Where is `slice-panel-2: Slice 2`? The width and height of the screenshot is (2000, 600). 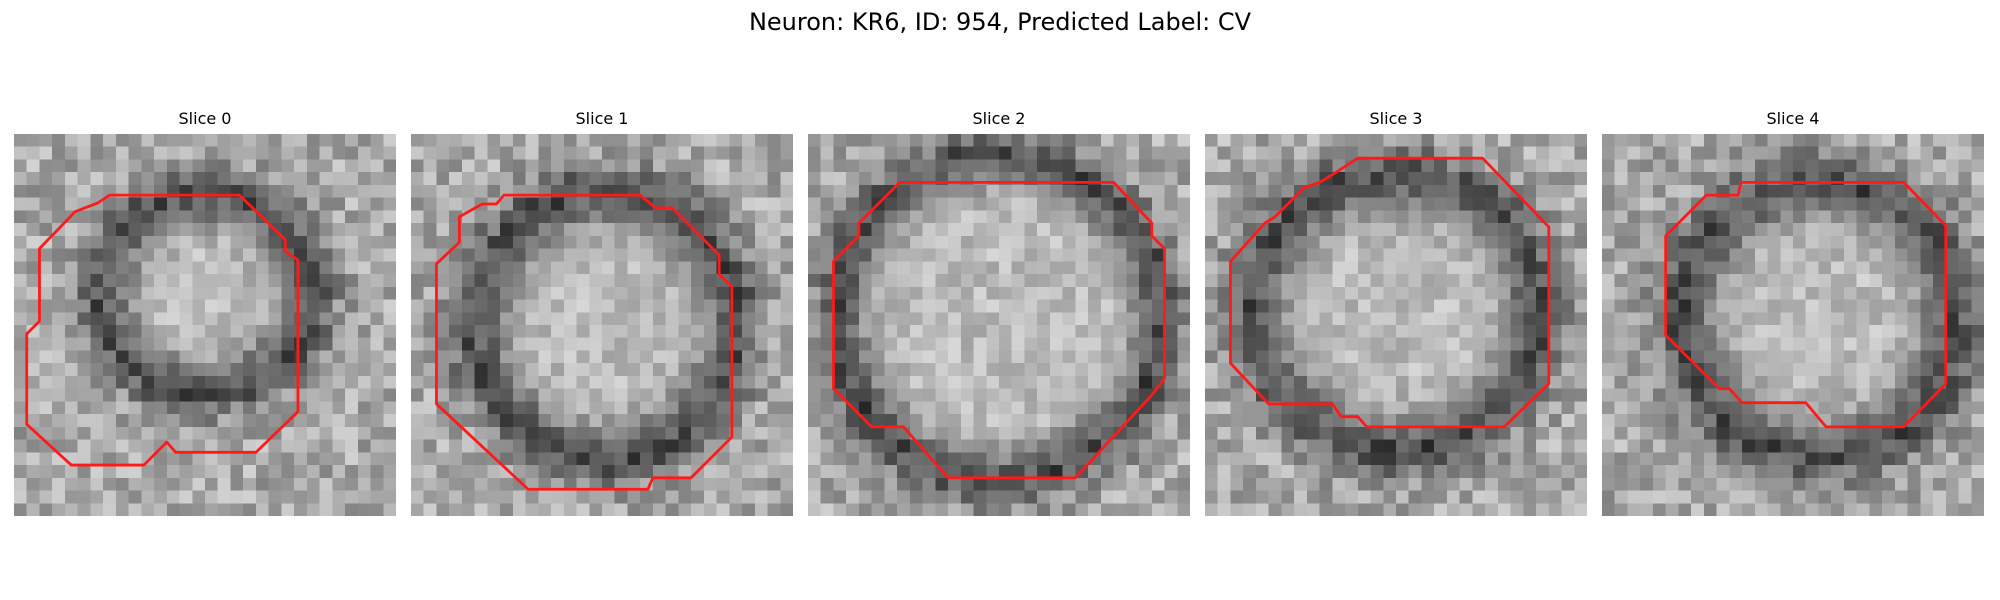 slice-panel-2: Slice 2 is located at coordinates (999, 313).